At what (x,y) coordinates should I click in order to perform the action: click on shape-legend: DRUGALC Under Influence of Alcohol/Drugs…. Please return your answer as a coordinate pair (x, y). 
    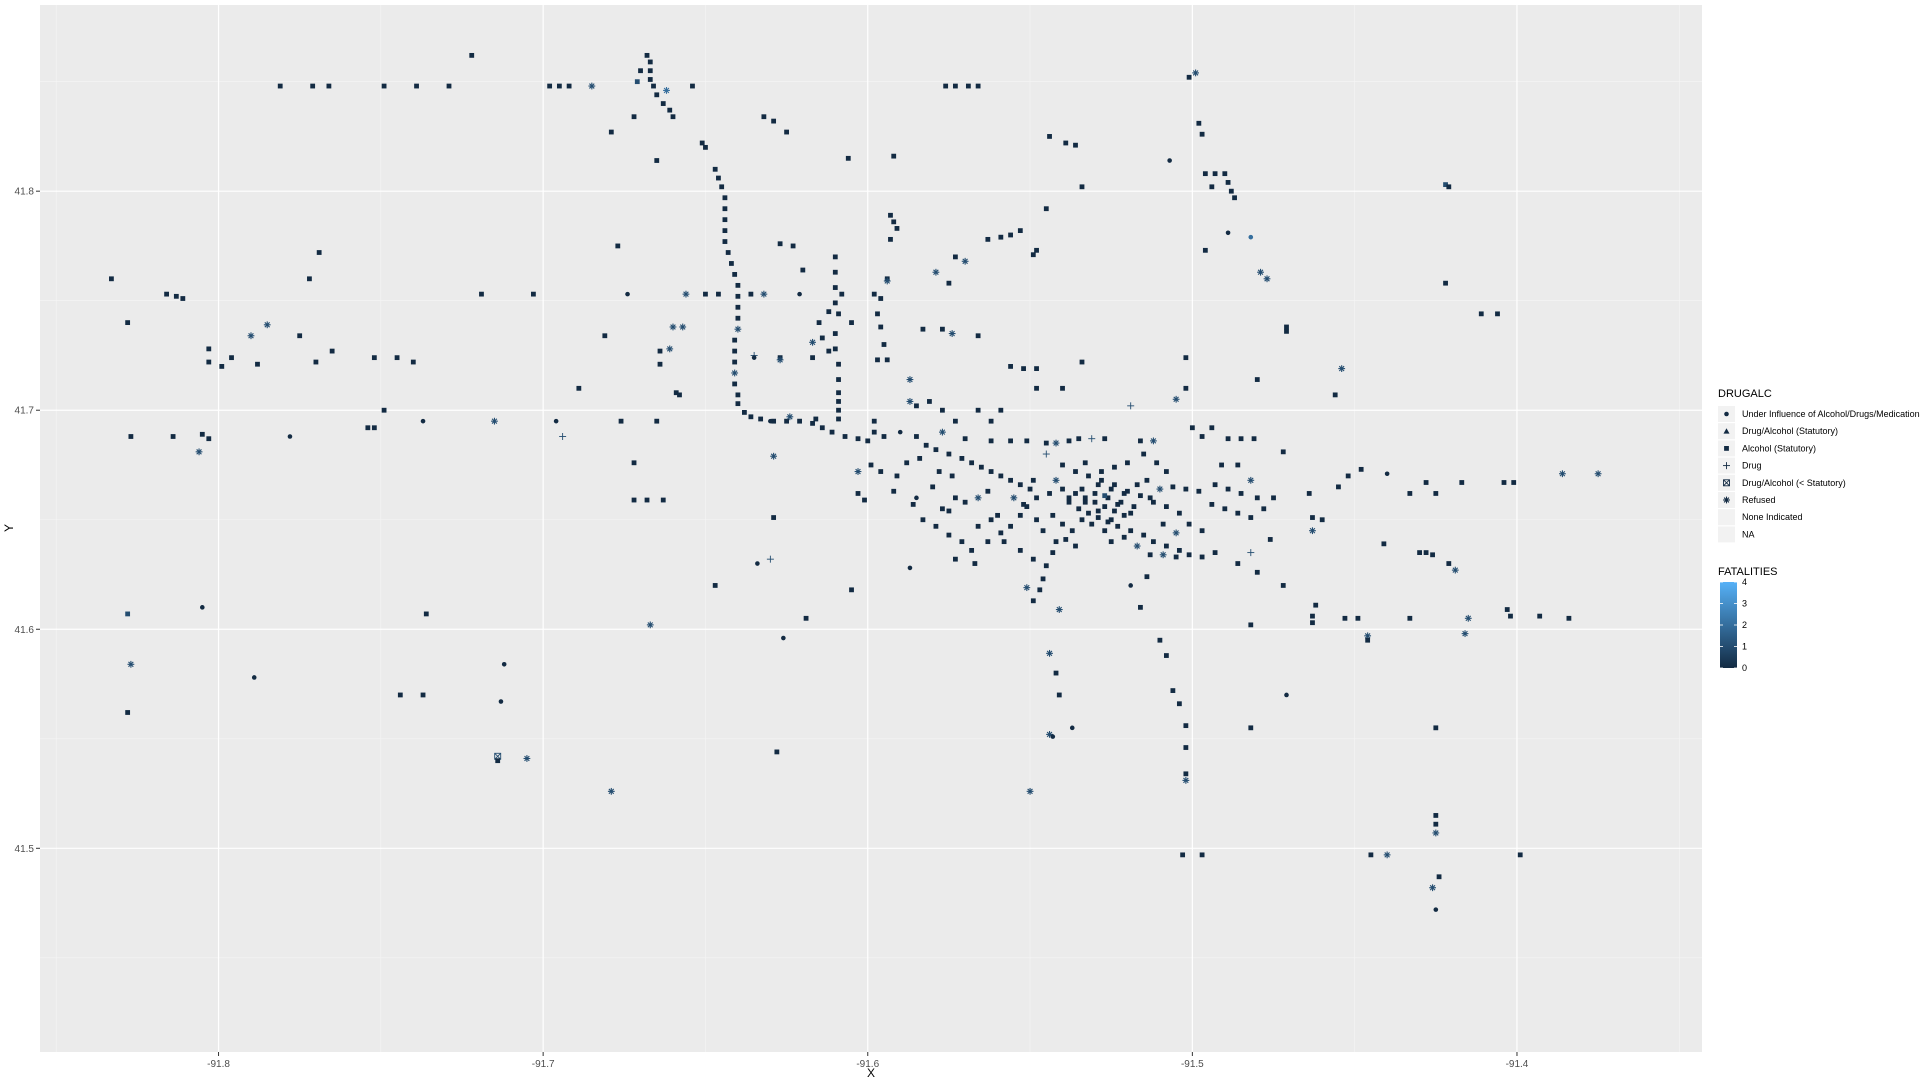
    Looking at the image, I should click on (1819, 465).